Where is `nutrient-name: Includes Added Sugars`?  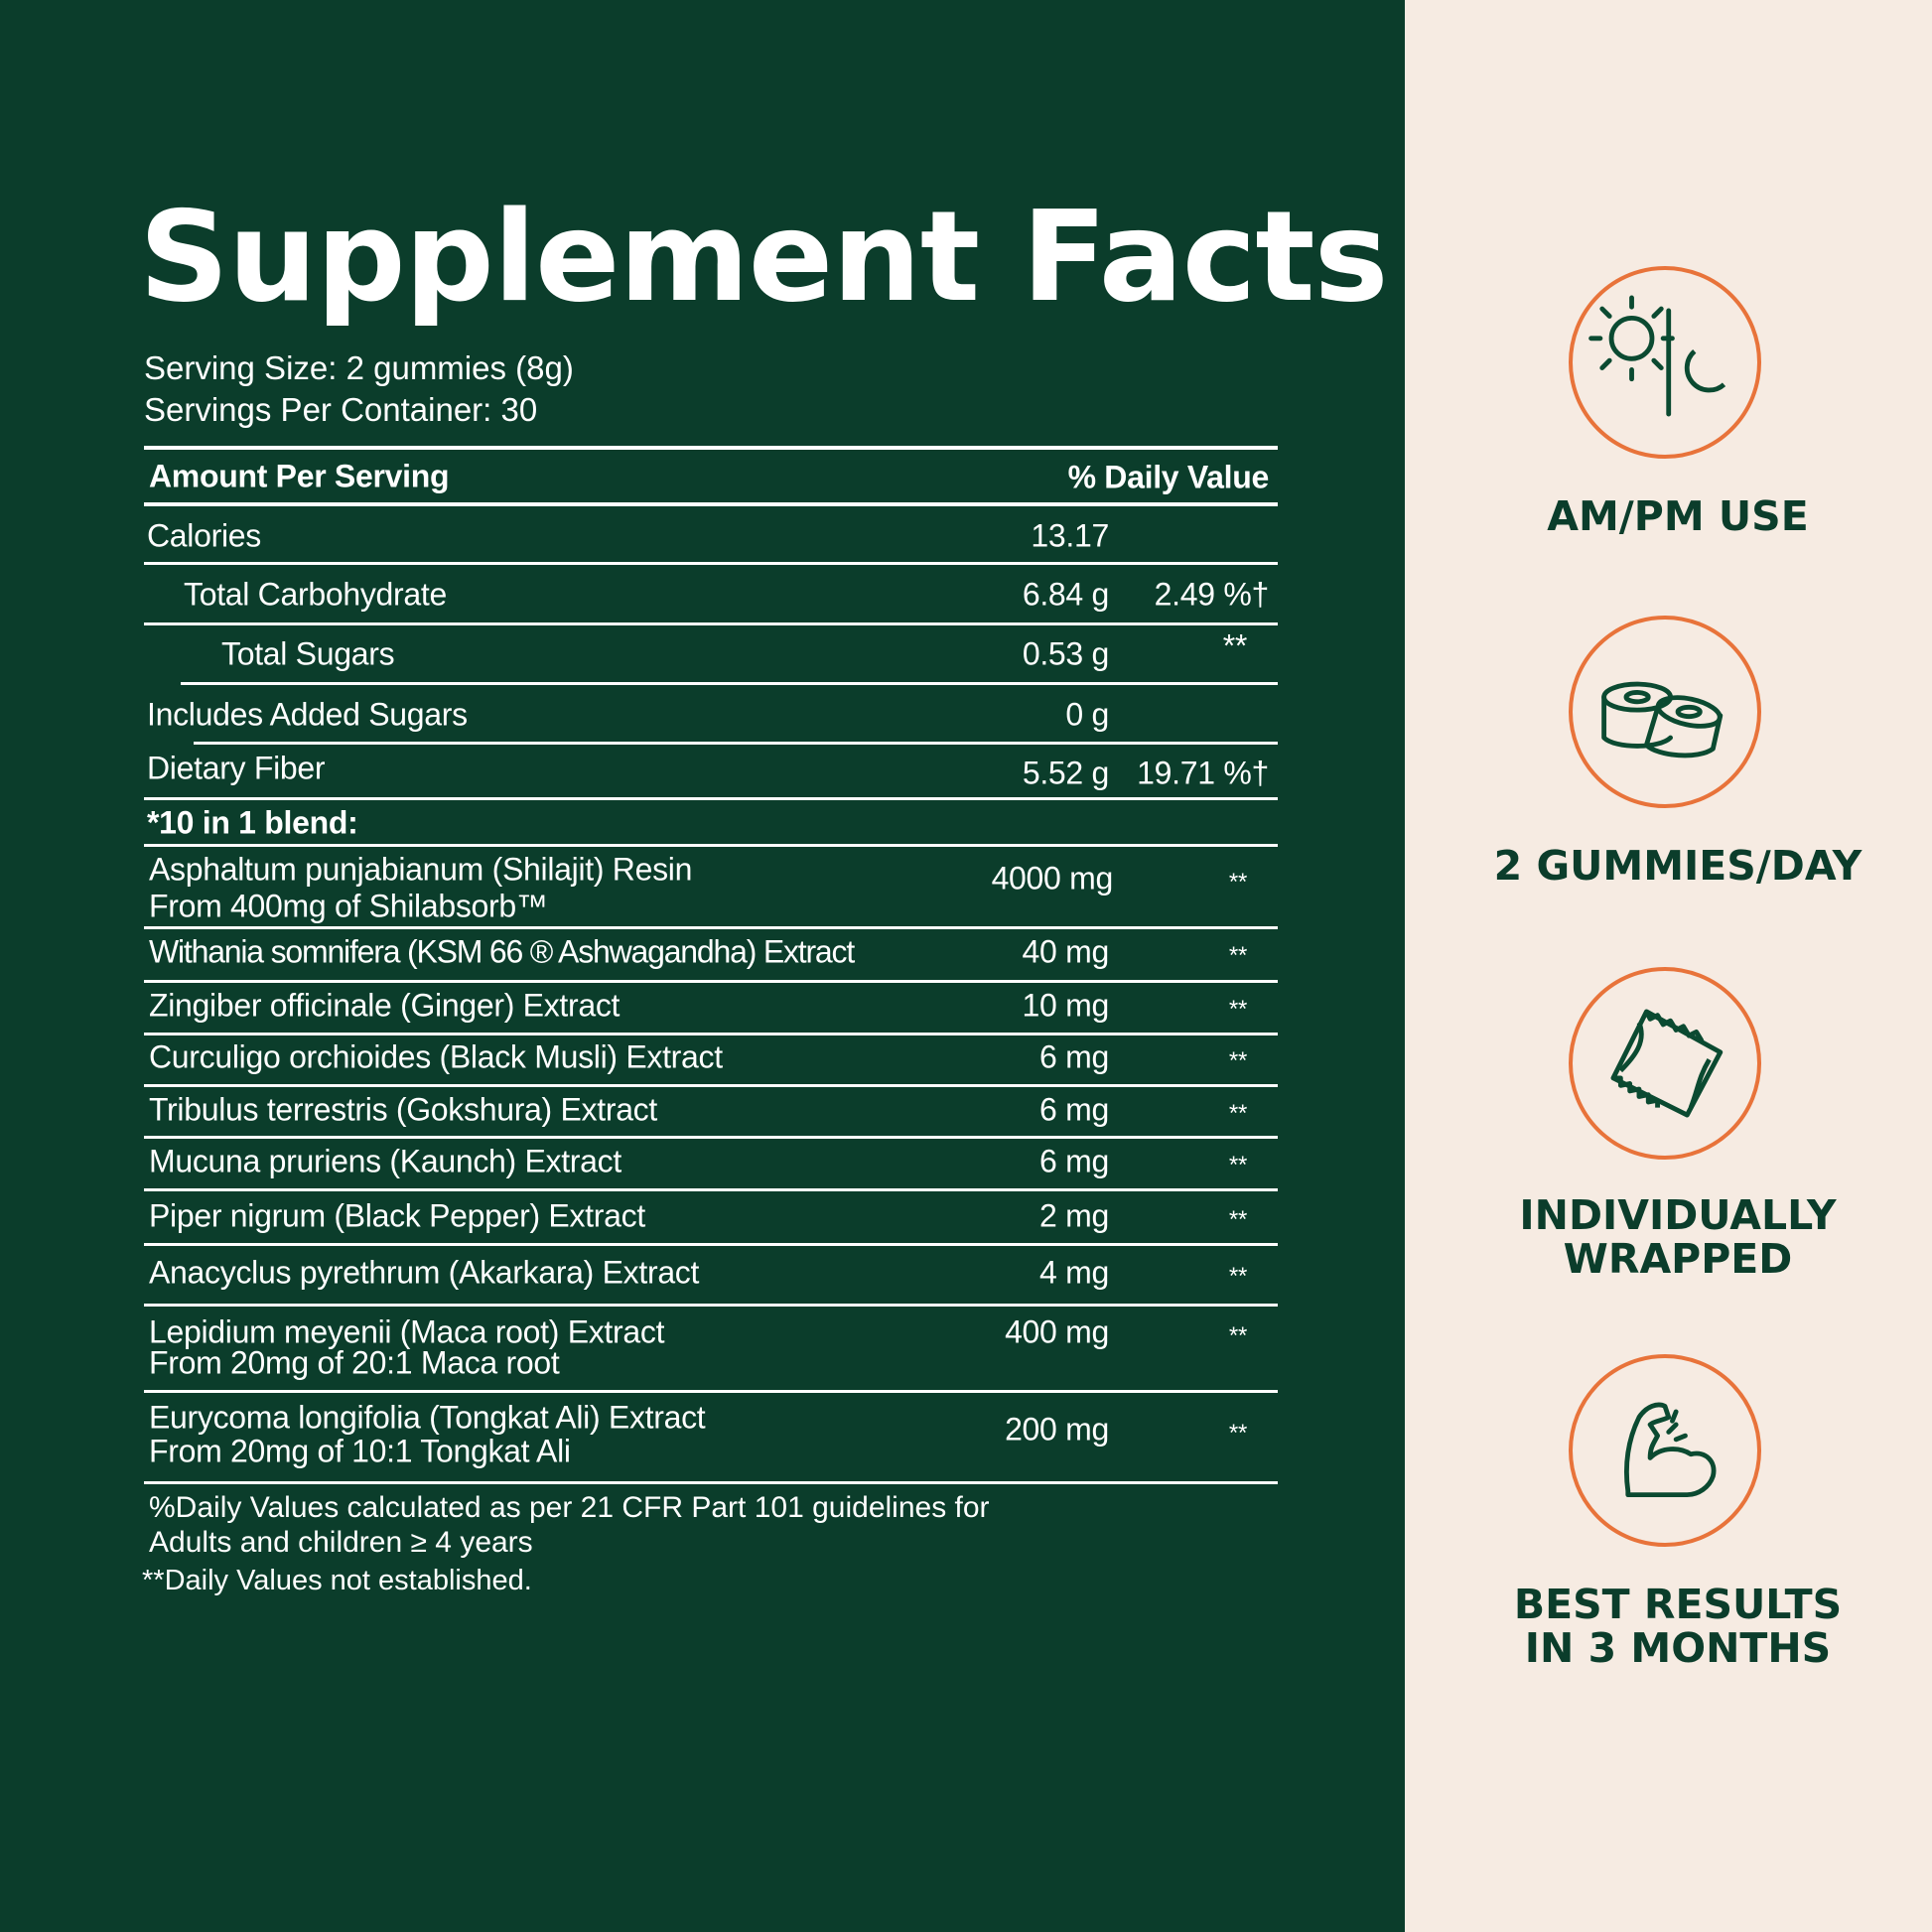
nutrient-name: Includes Added Sugars is located at coordinates (308, 715).